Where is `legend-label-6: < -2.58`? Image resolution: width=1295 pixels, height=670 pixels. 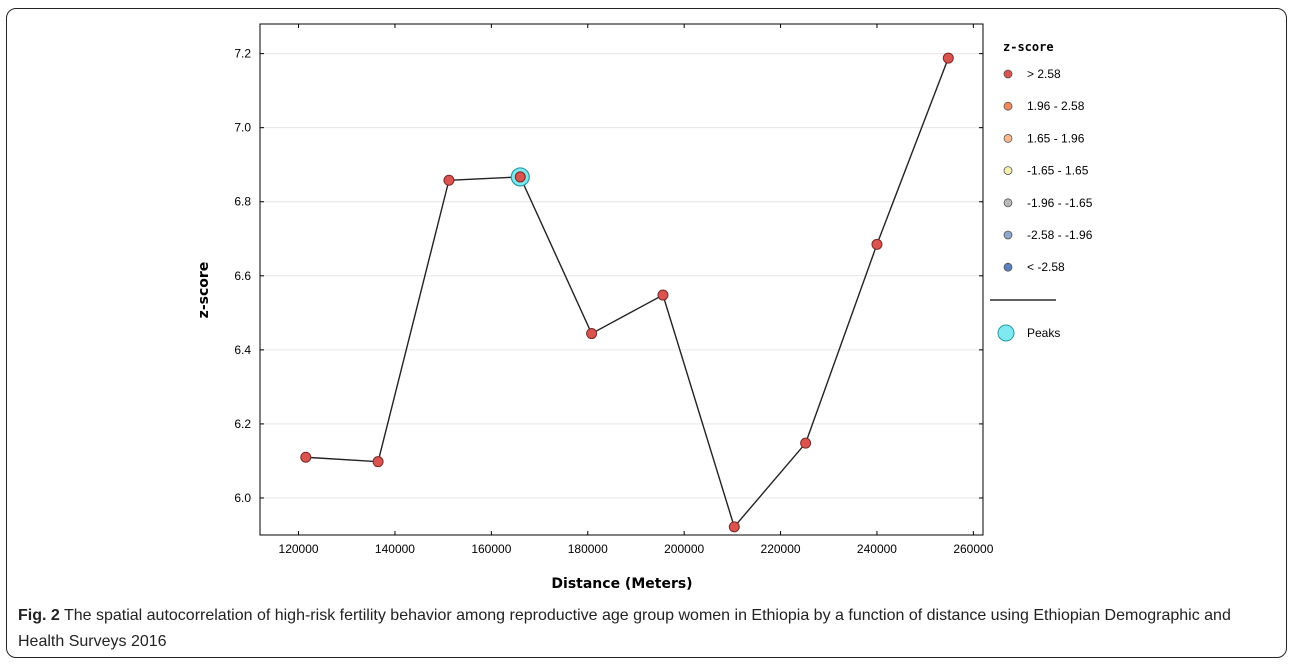
legend-label-6: < -2.58 is located at coordinates (1046, 267).